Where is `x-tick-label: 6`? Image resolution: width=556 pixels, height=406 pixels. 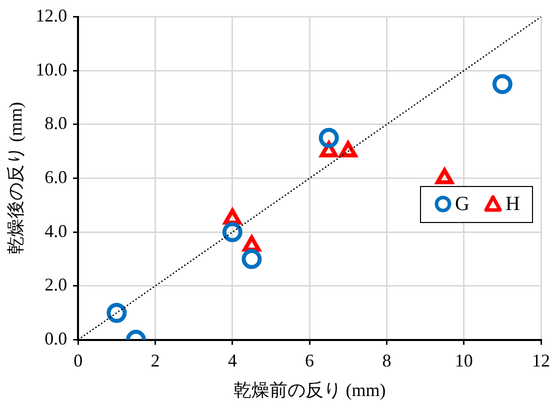 x-tick-label: 6 is located at coordinates (309, 360).